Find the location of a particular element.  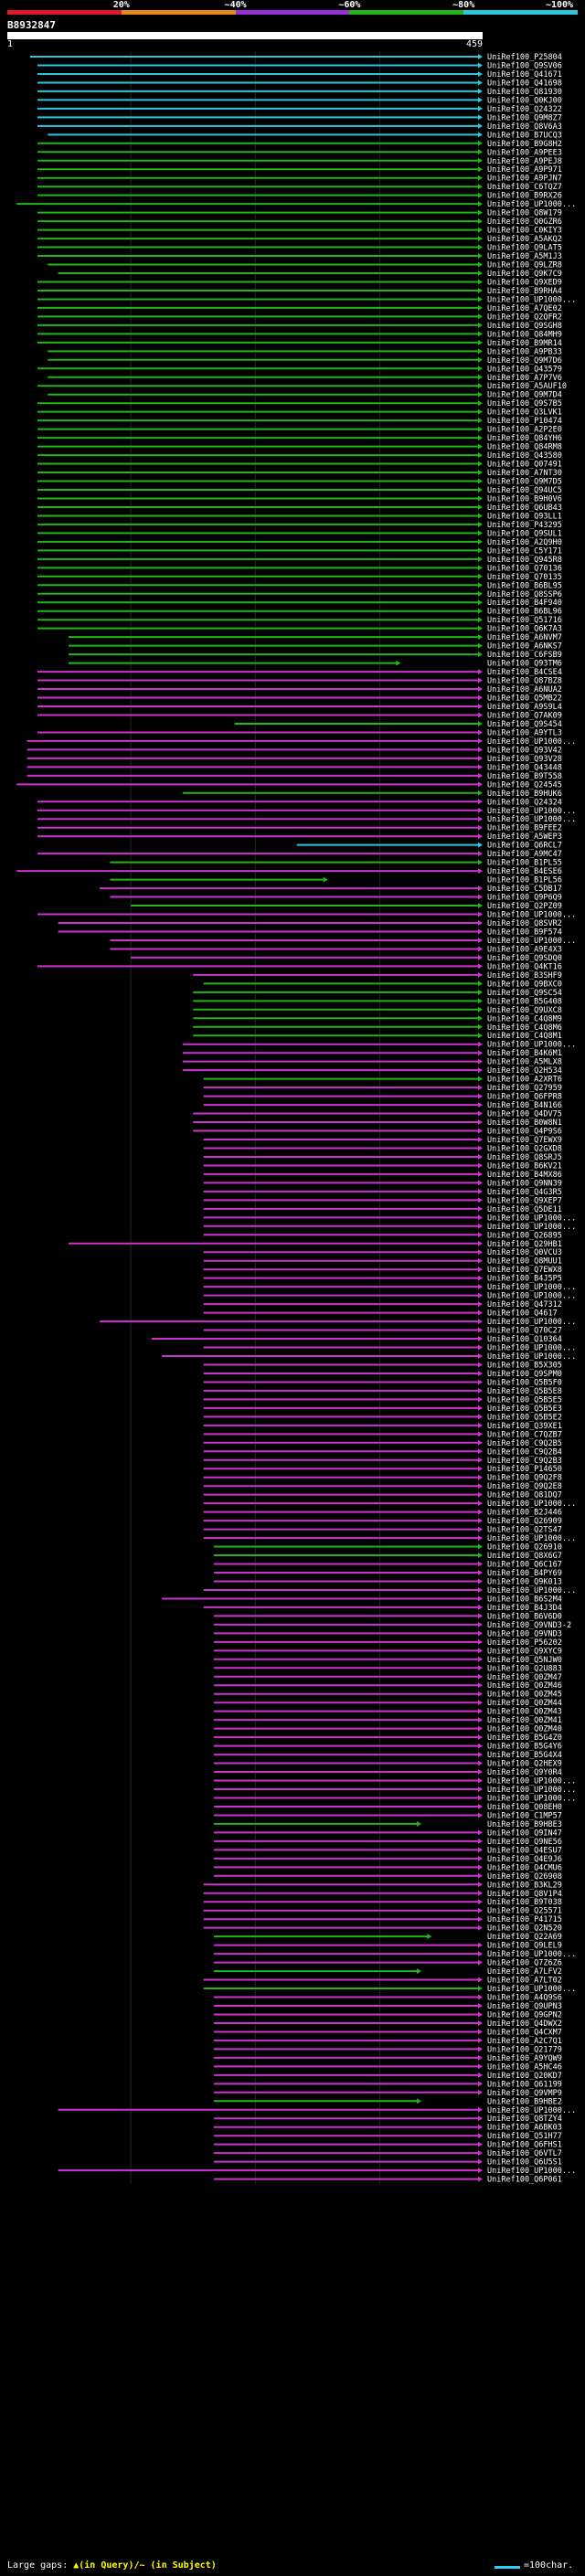

hit-label: UniRef100_Q2PZ09 is located at coordinates (524, 906).